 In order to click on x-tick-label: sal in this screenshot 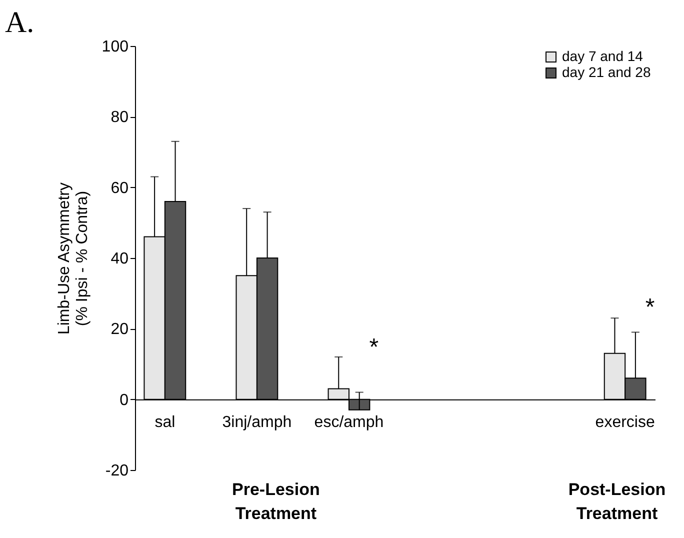, I will do `click(165, 422)`.